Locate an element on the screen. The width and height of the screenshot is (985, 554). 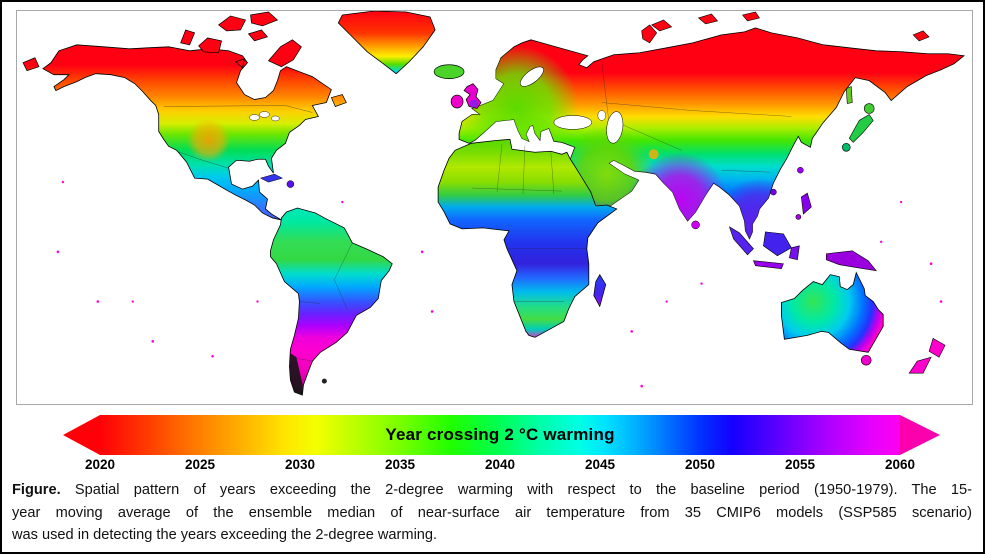
iceland is located at coordinates (449, 72).